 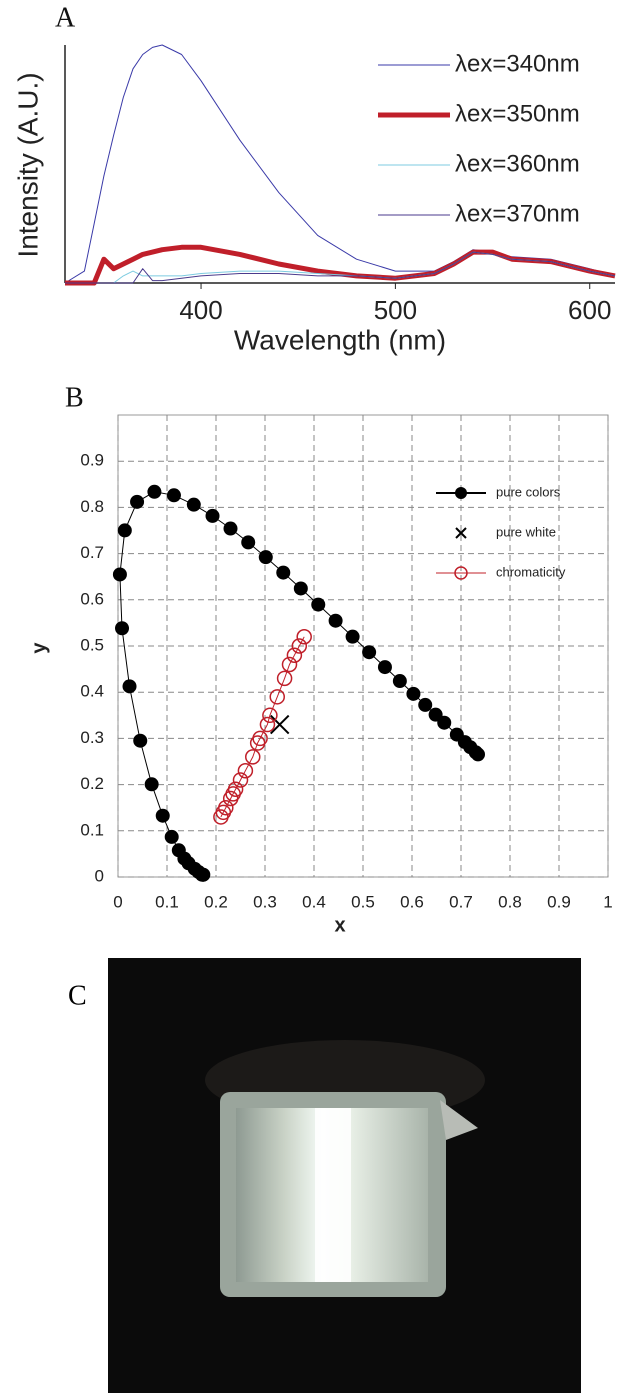 I want to click on legend-label: pure white, so click(x=526, y=531).